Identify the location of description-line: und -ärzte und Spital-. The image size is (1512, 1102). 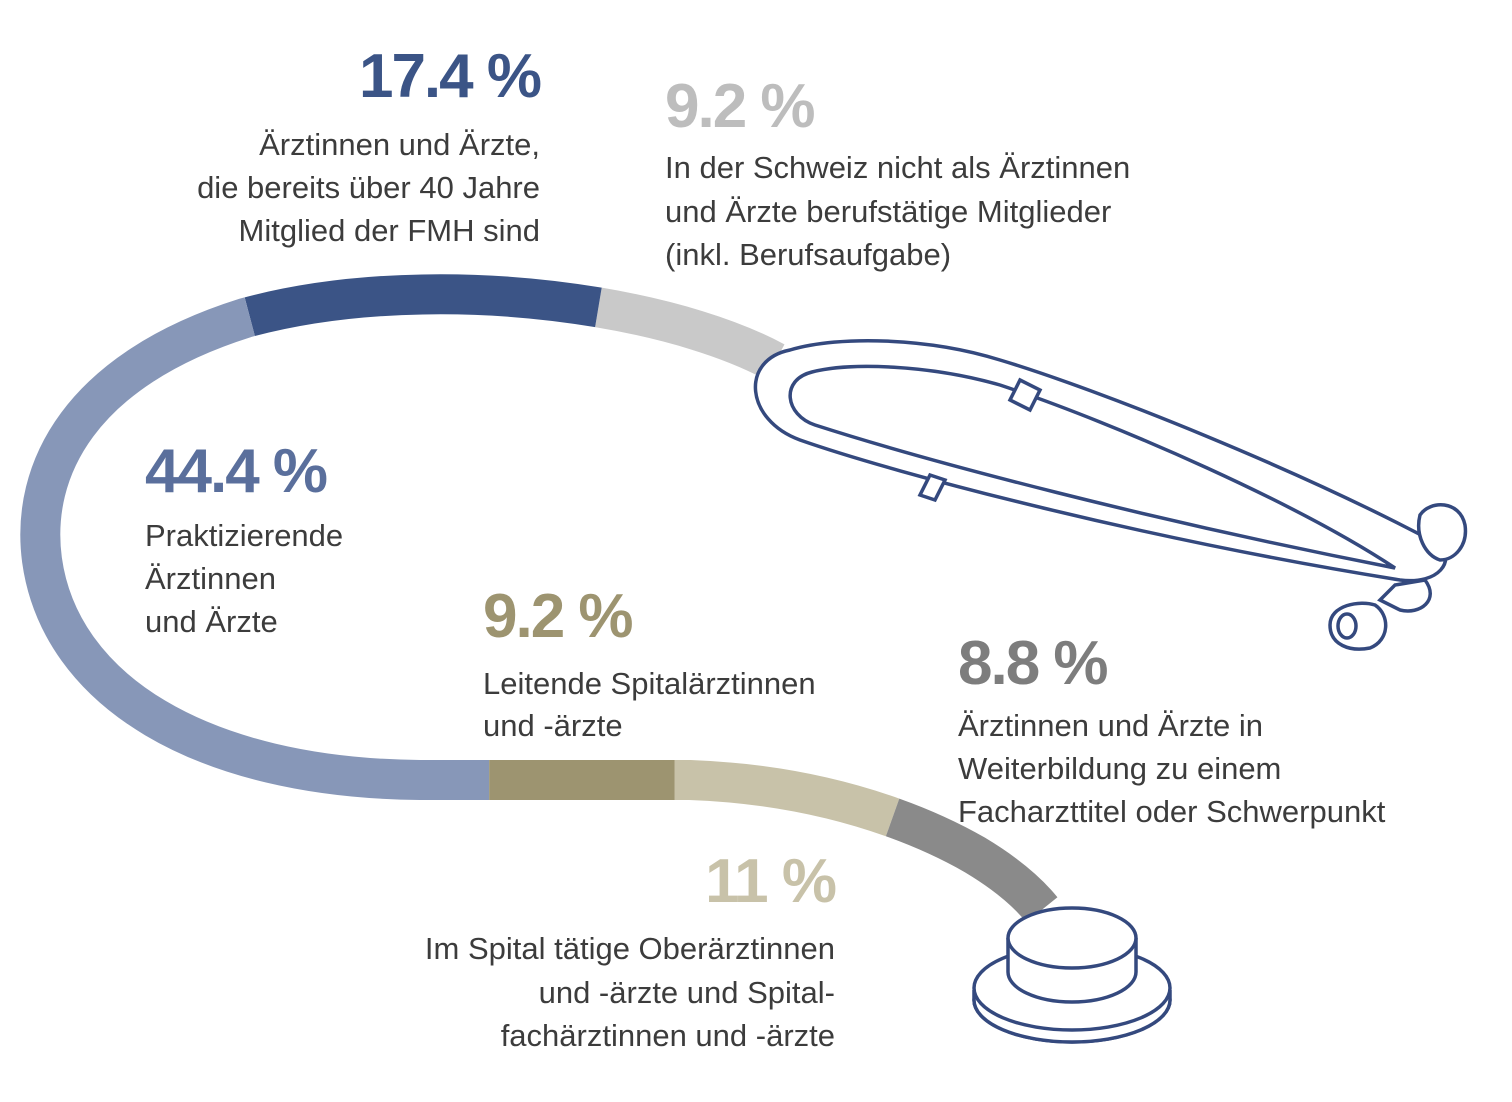
(687, 992).